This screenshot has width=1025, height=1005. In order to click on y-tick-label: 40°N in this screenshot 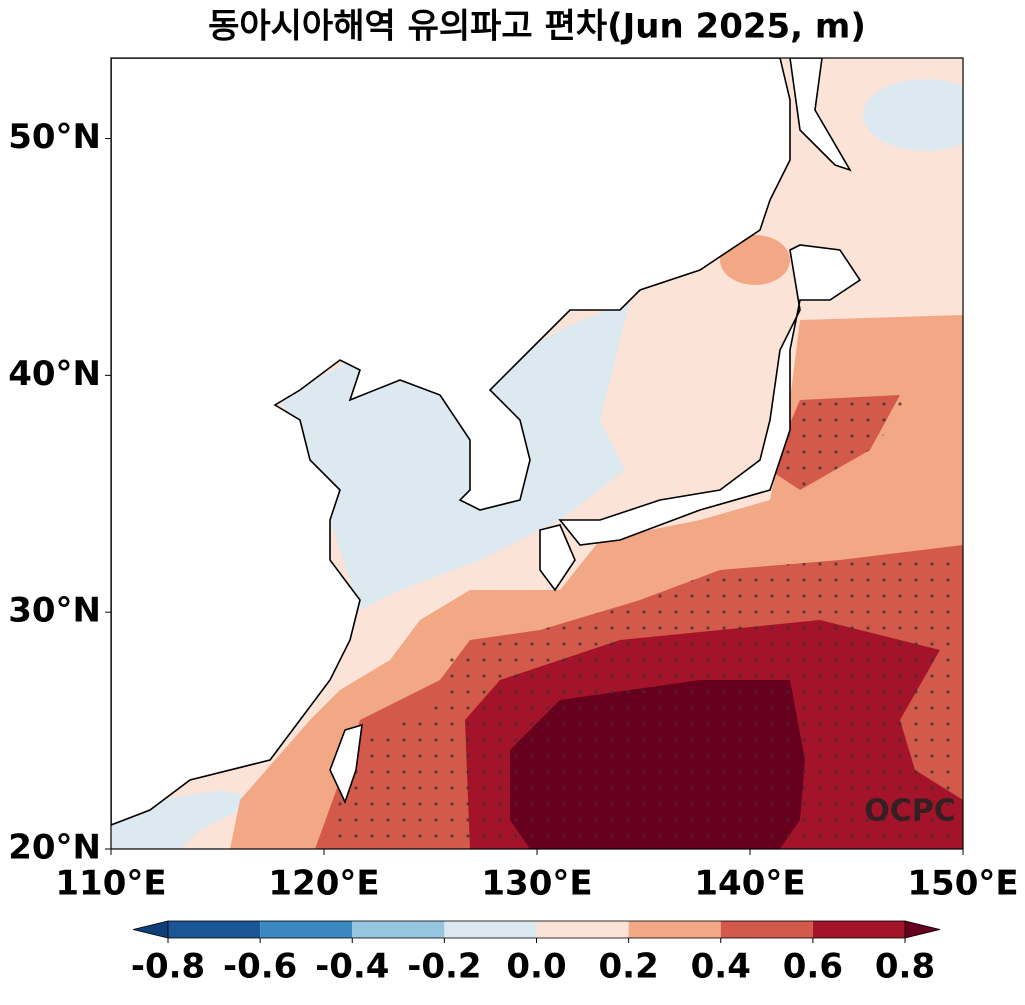, I will do `click(54, 374)`.